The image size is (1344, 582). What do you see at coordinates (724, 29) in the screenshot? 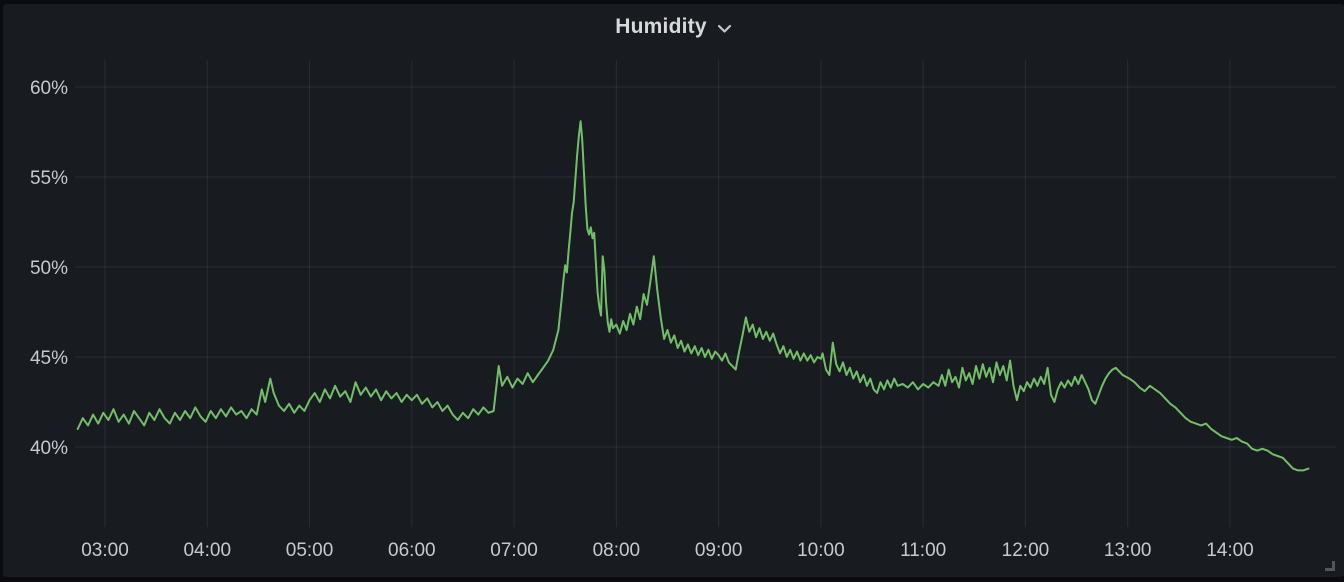
I see `chevron-down-icon` at bounding box center [724, 29].